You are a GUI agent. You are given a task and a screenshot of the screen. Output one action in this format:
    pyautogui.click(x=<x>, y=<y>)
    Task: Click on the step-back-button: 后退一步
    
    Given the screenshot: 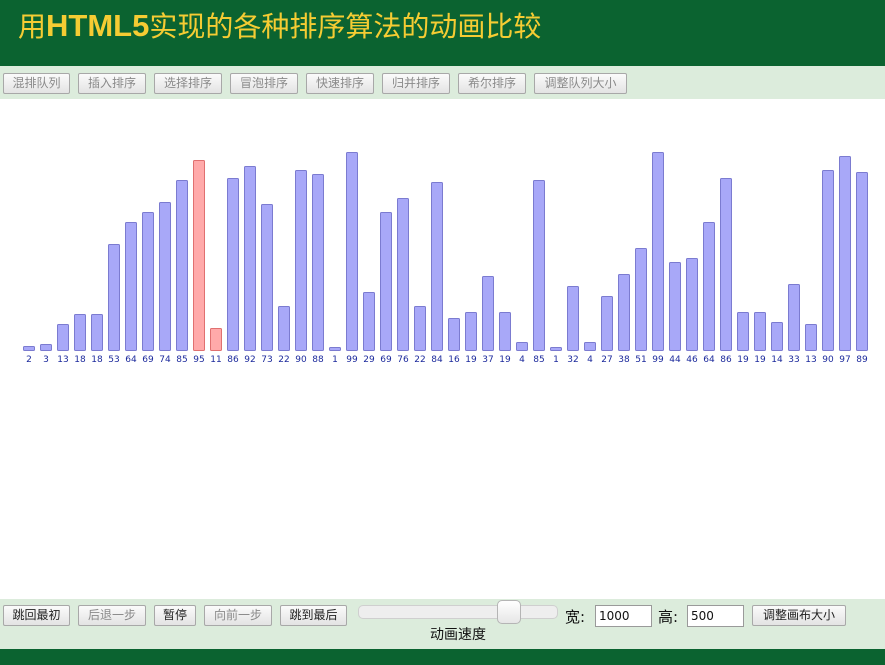 What is the action you would take?
    pyautogui.click(x=112, y=615)
    